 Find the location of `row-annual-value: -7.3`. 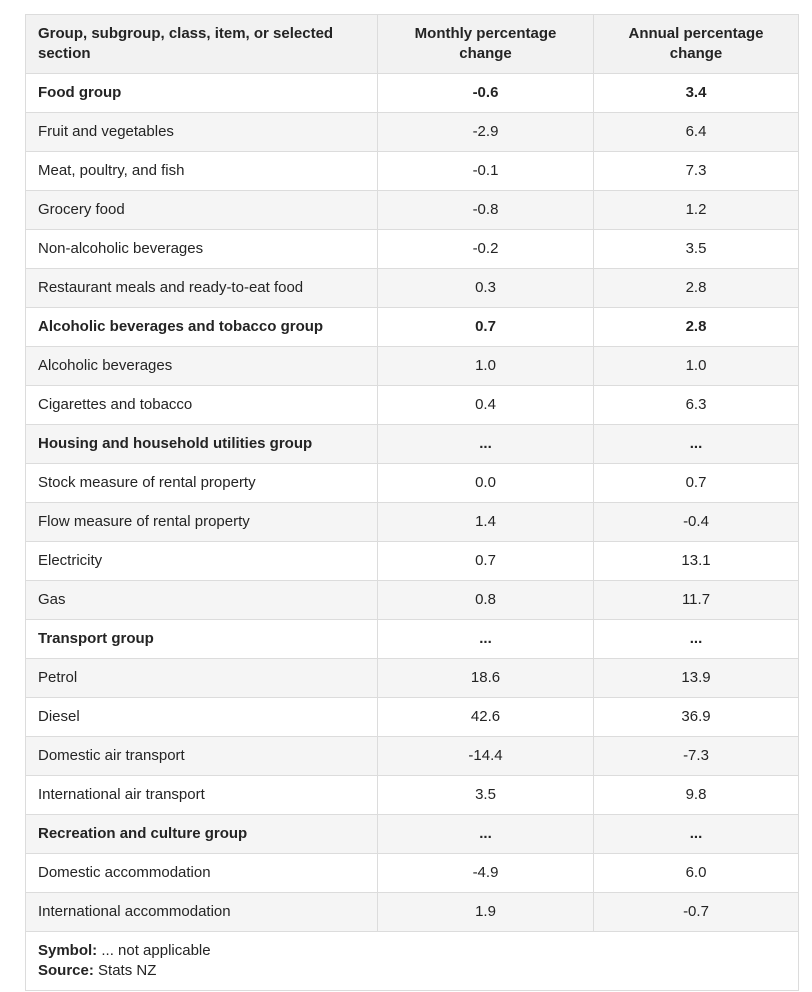

row-annual-value: -7.3 is located at coordinates (696, 756).